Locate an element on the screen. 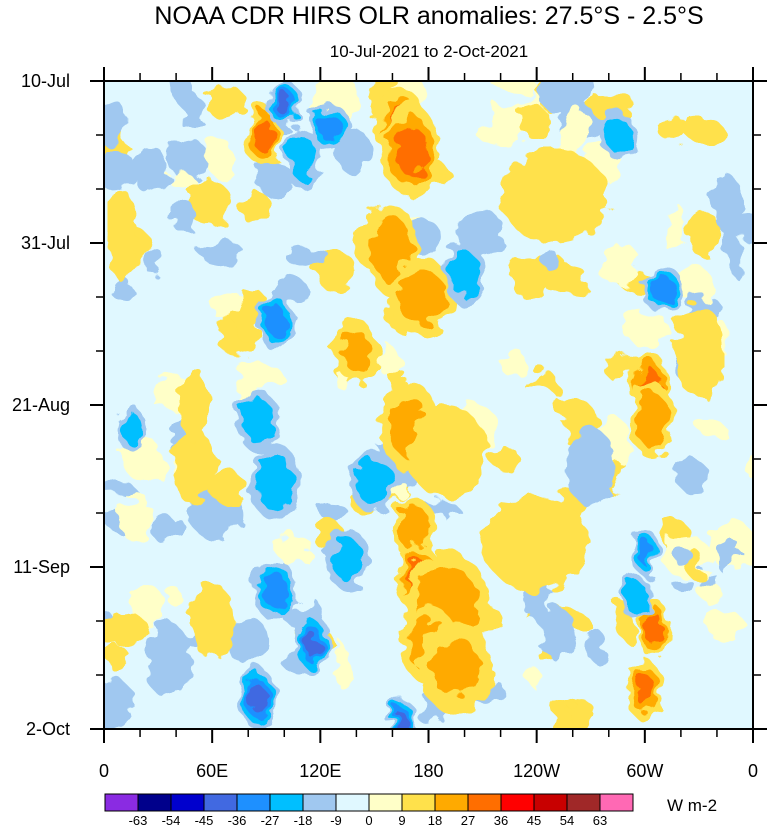  x-tick-label: 120E is located at coordinates (320, 771).